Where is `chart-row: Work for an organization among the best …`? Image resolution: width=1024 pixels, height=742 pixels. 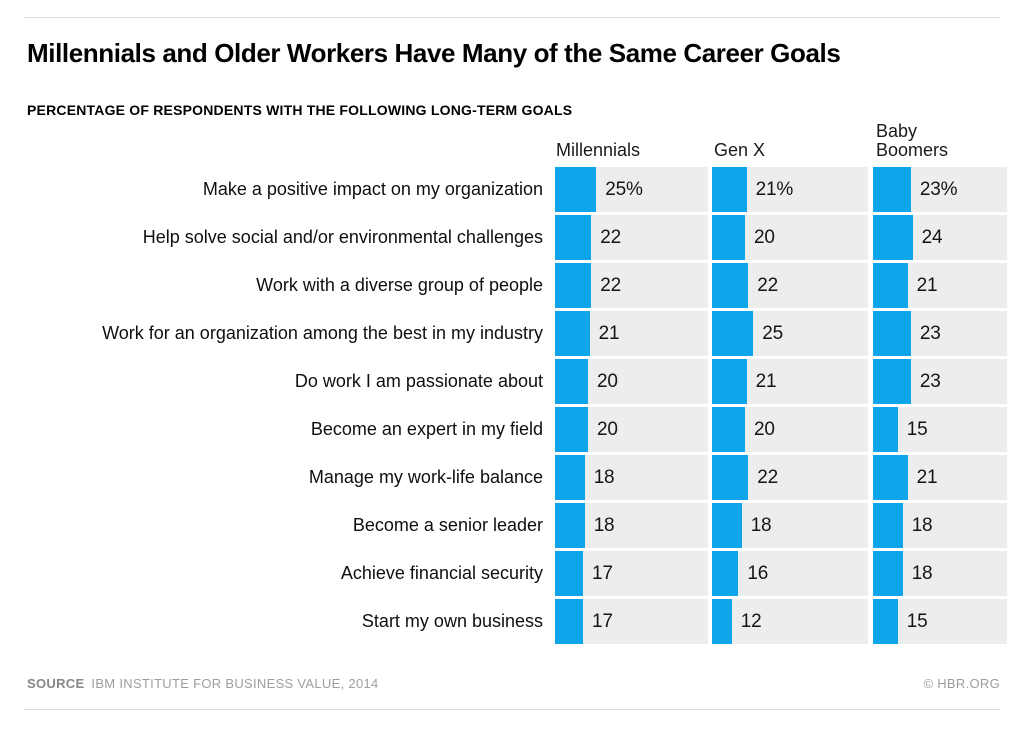 chart-row: Work for an organization among the best … is located at coordinates (525, 334).